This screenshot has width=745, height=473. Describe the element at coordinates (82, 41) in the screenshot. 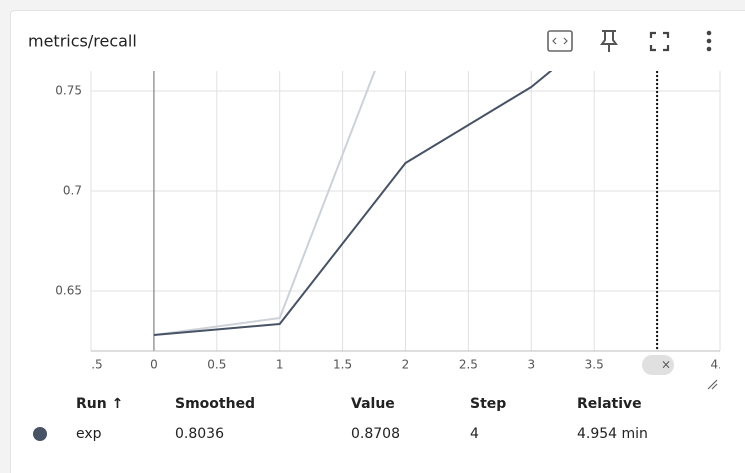

I see `card-title: metrics/recall` at that location.